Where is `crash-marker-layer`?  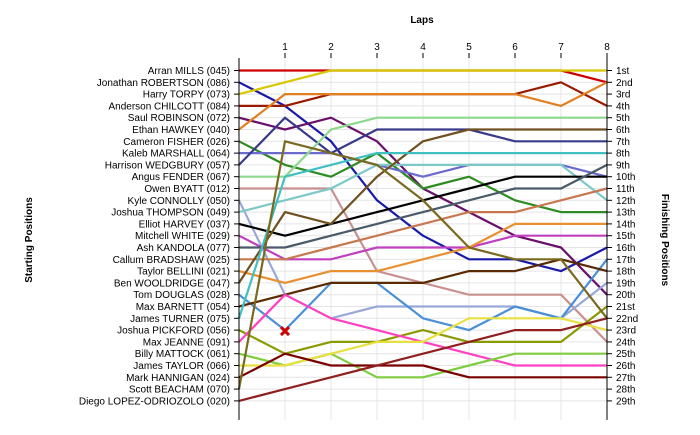 crash-marker-layer is located at coordinates (285, 331).